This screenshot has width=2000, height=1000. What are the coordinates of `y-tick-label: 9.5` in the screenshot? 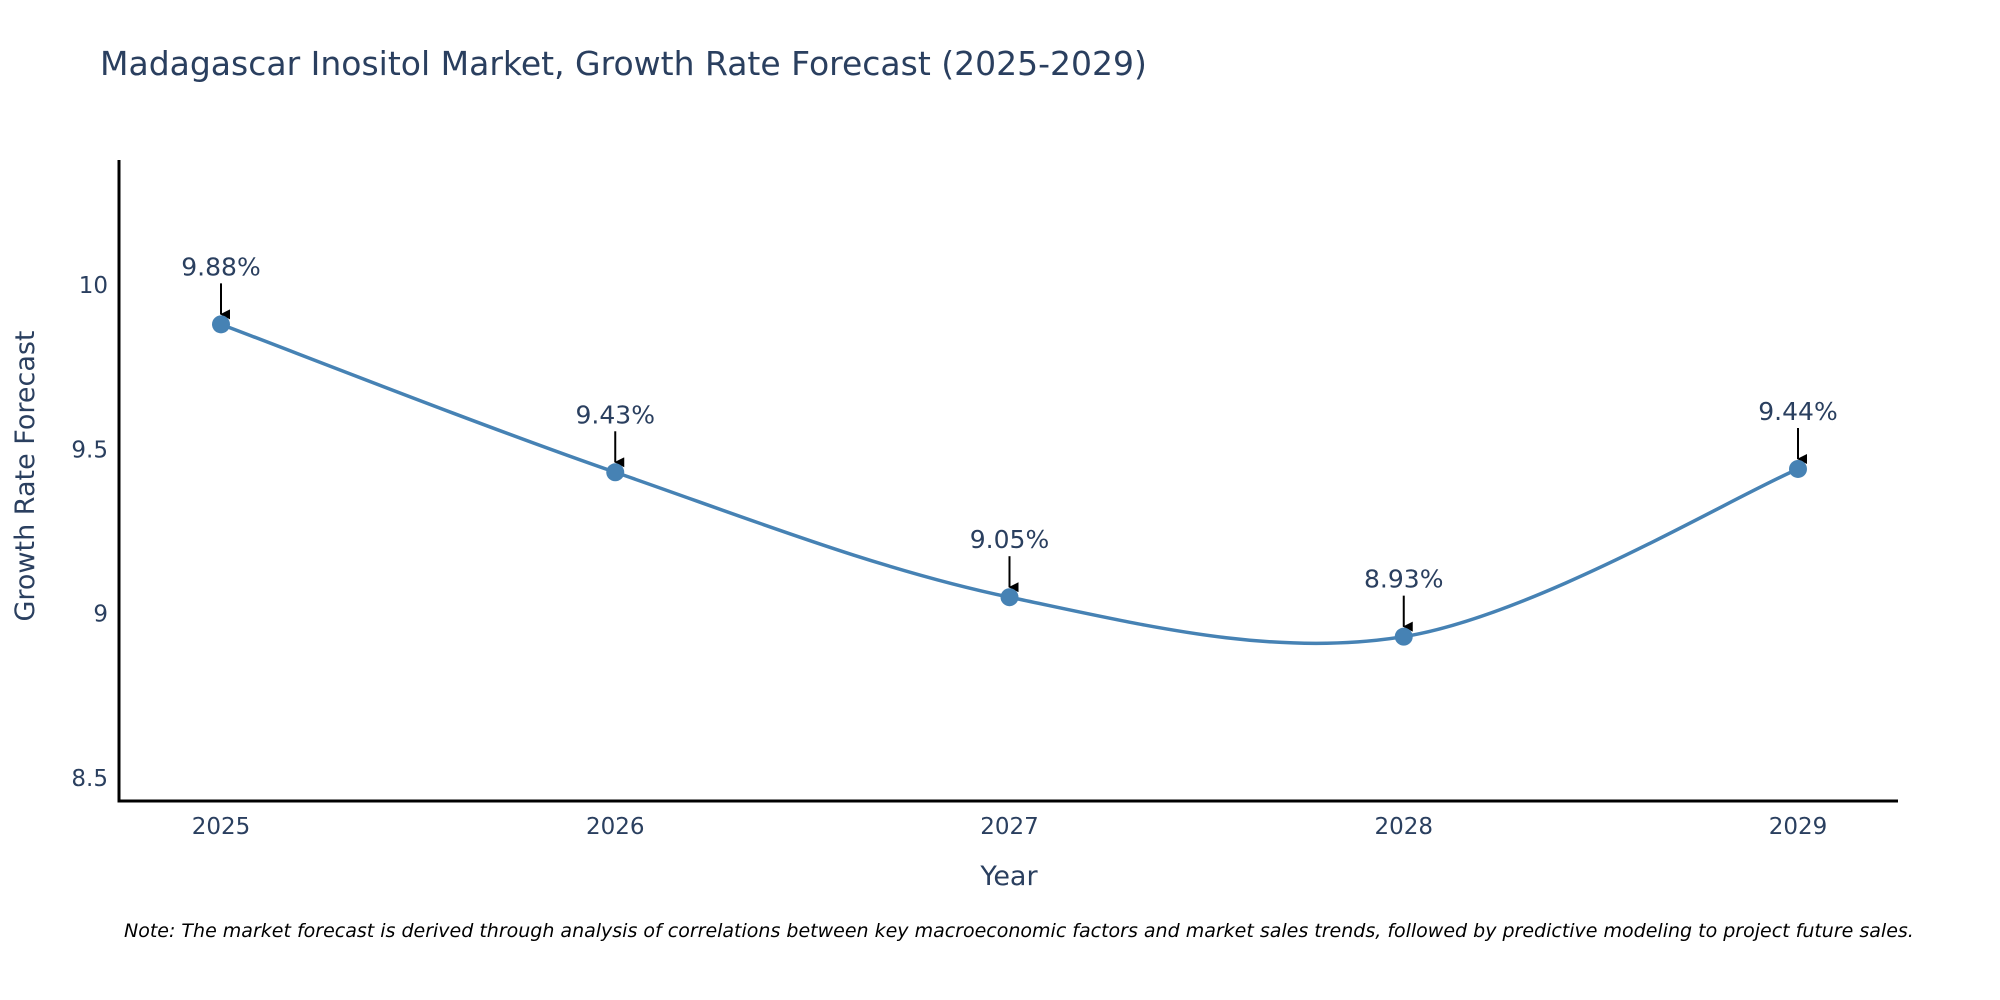 It's located at (89, 450).